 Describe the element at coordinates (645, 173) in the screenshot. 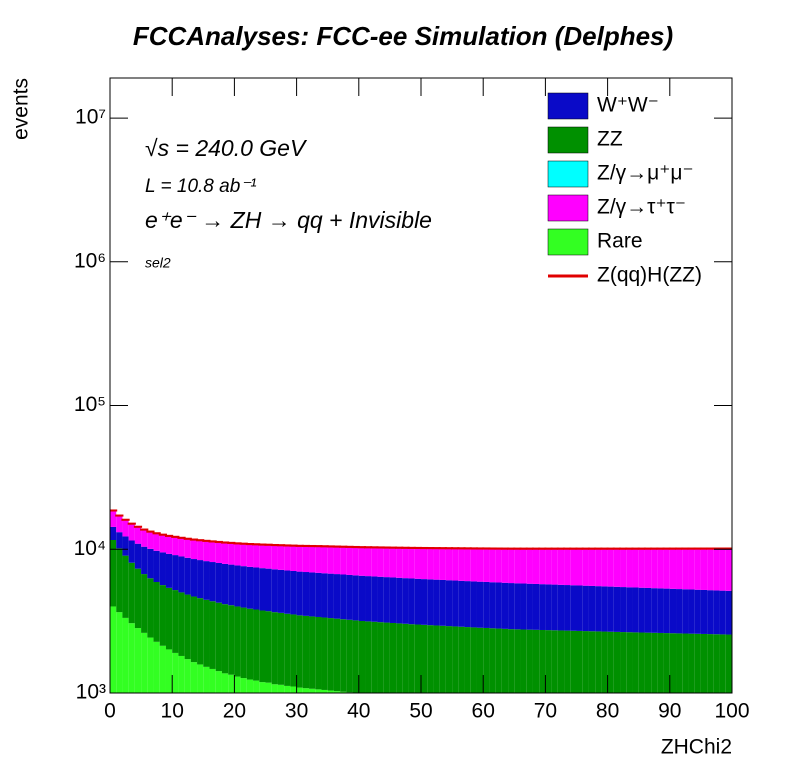

I see `legend-label: Z/γ→μ⁺μ⁻` at that location.